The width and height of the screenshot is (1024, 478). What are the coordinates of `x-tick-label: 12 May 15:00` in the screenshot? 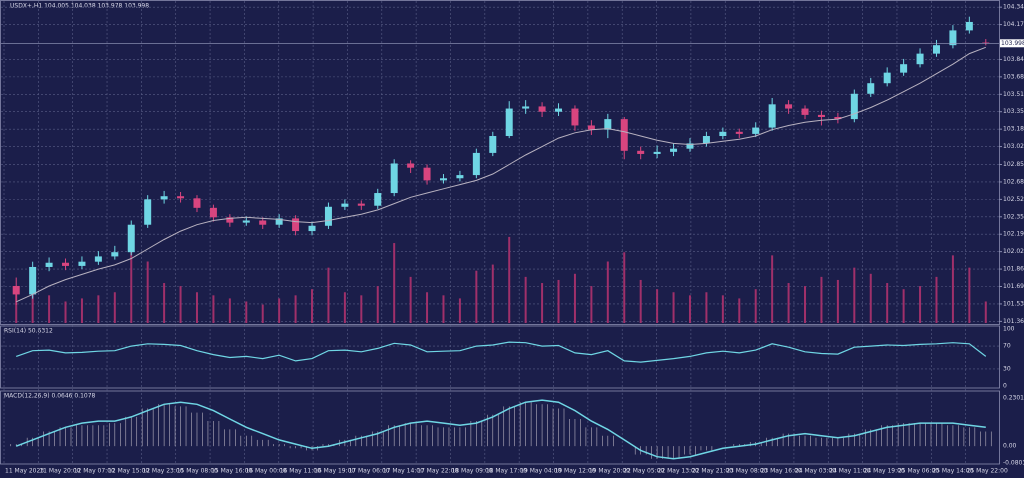 It's located at (128, 471).